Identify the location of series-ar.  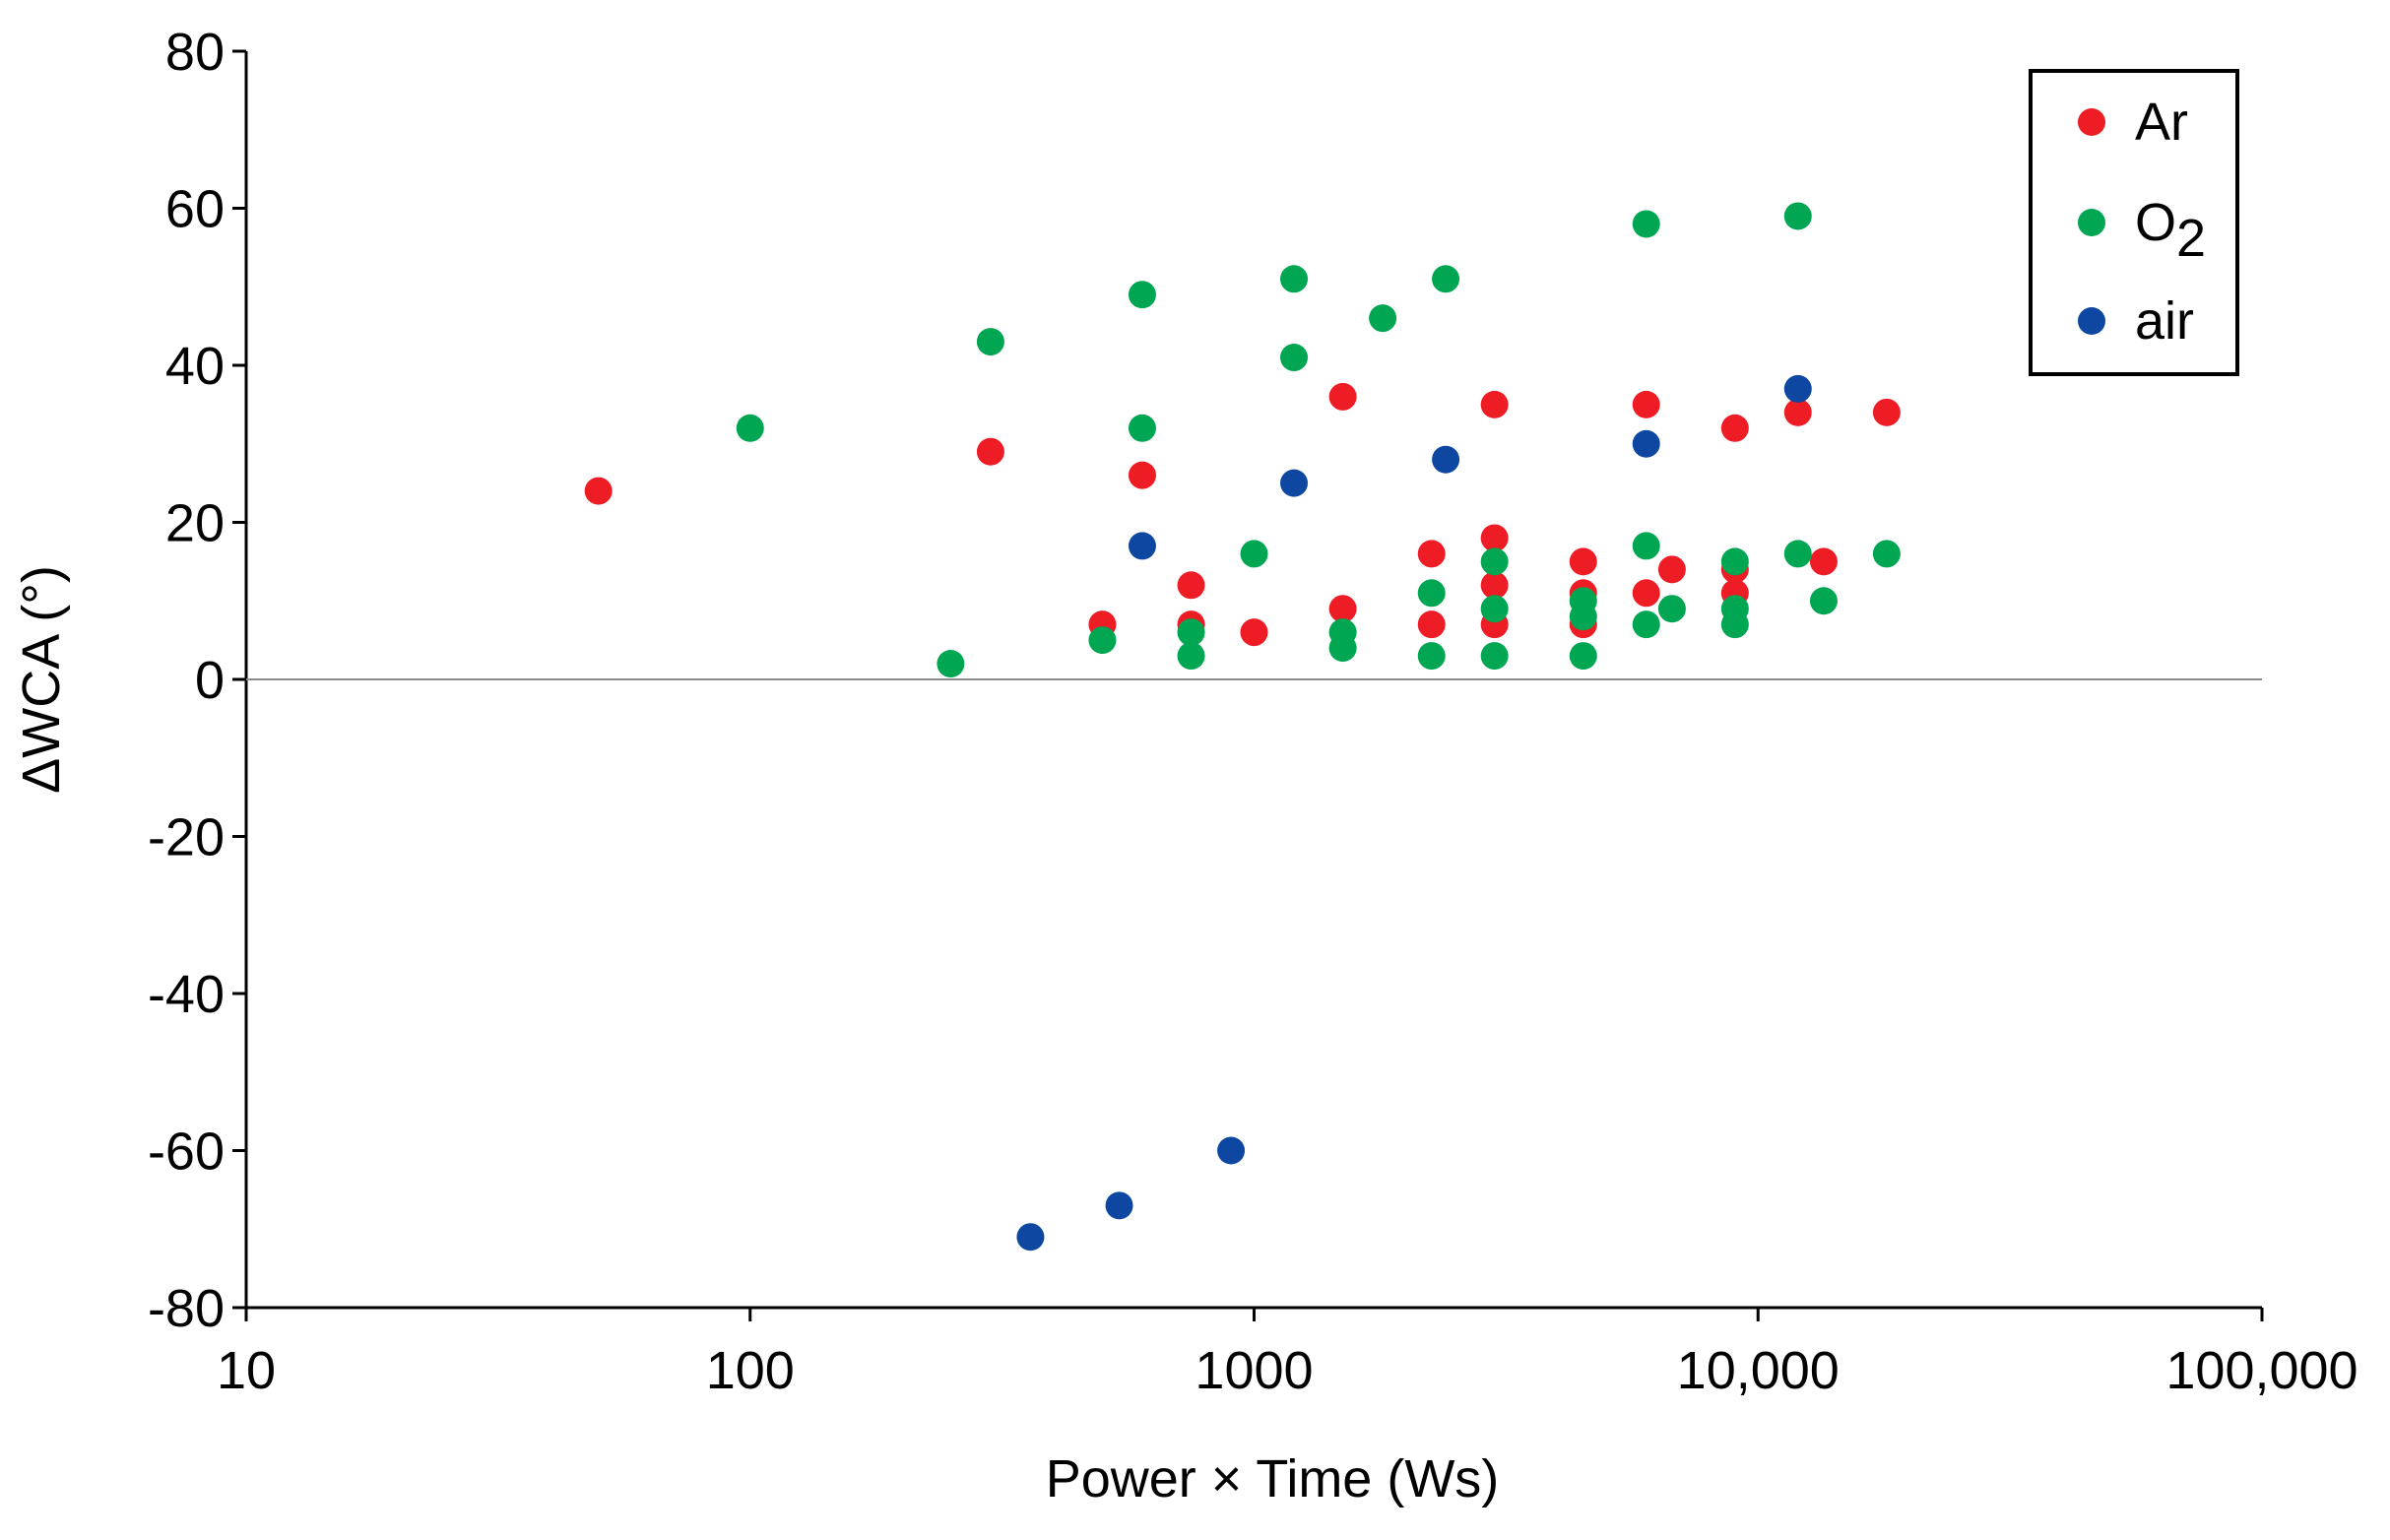
(1242, 514).